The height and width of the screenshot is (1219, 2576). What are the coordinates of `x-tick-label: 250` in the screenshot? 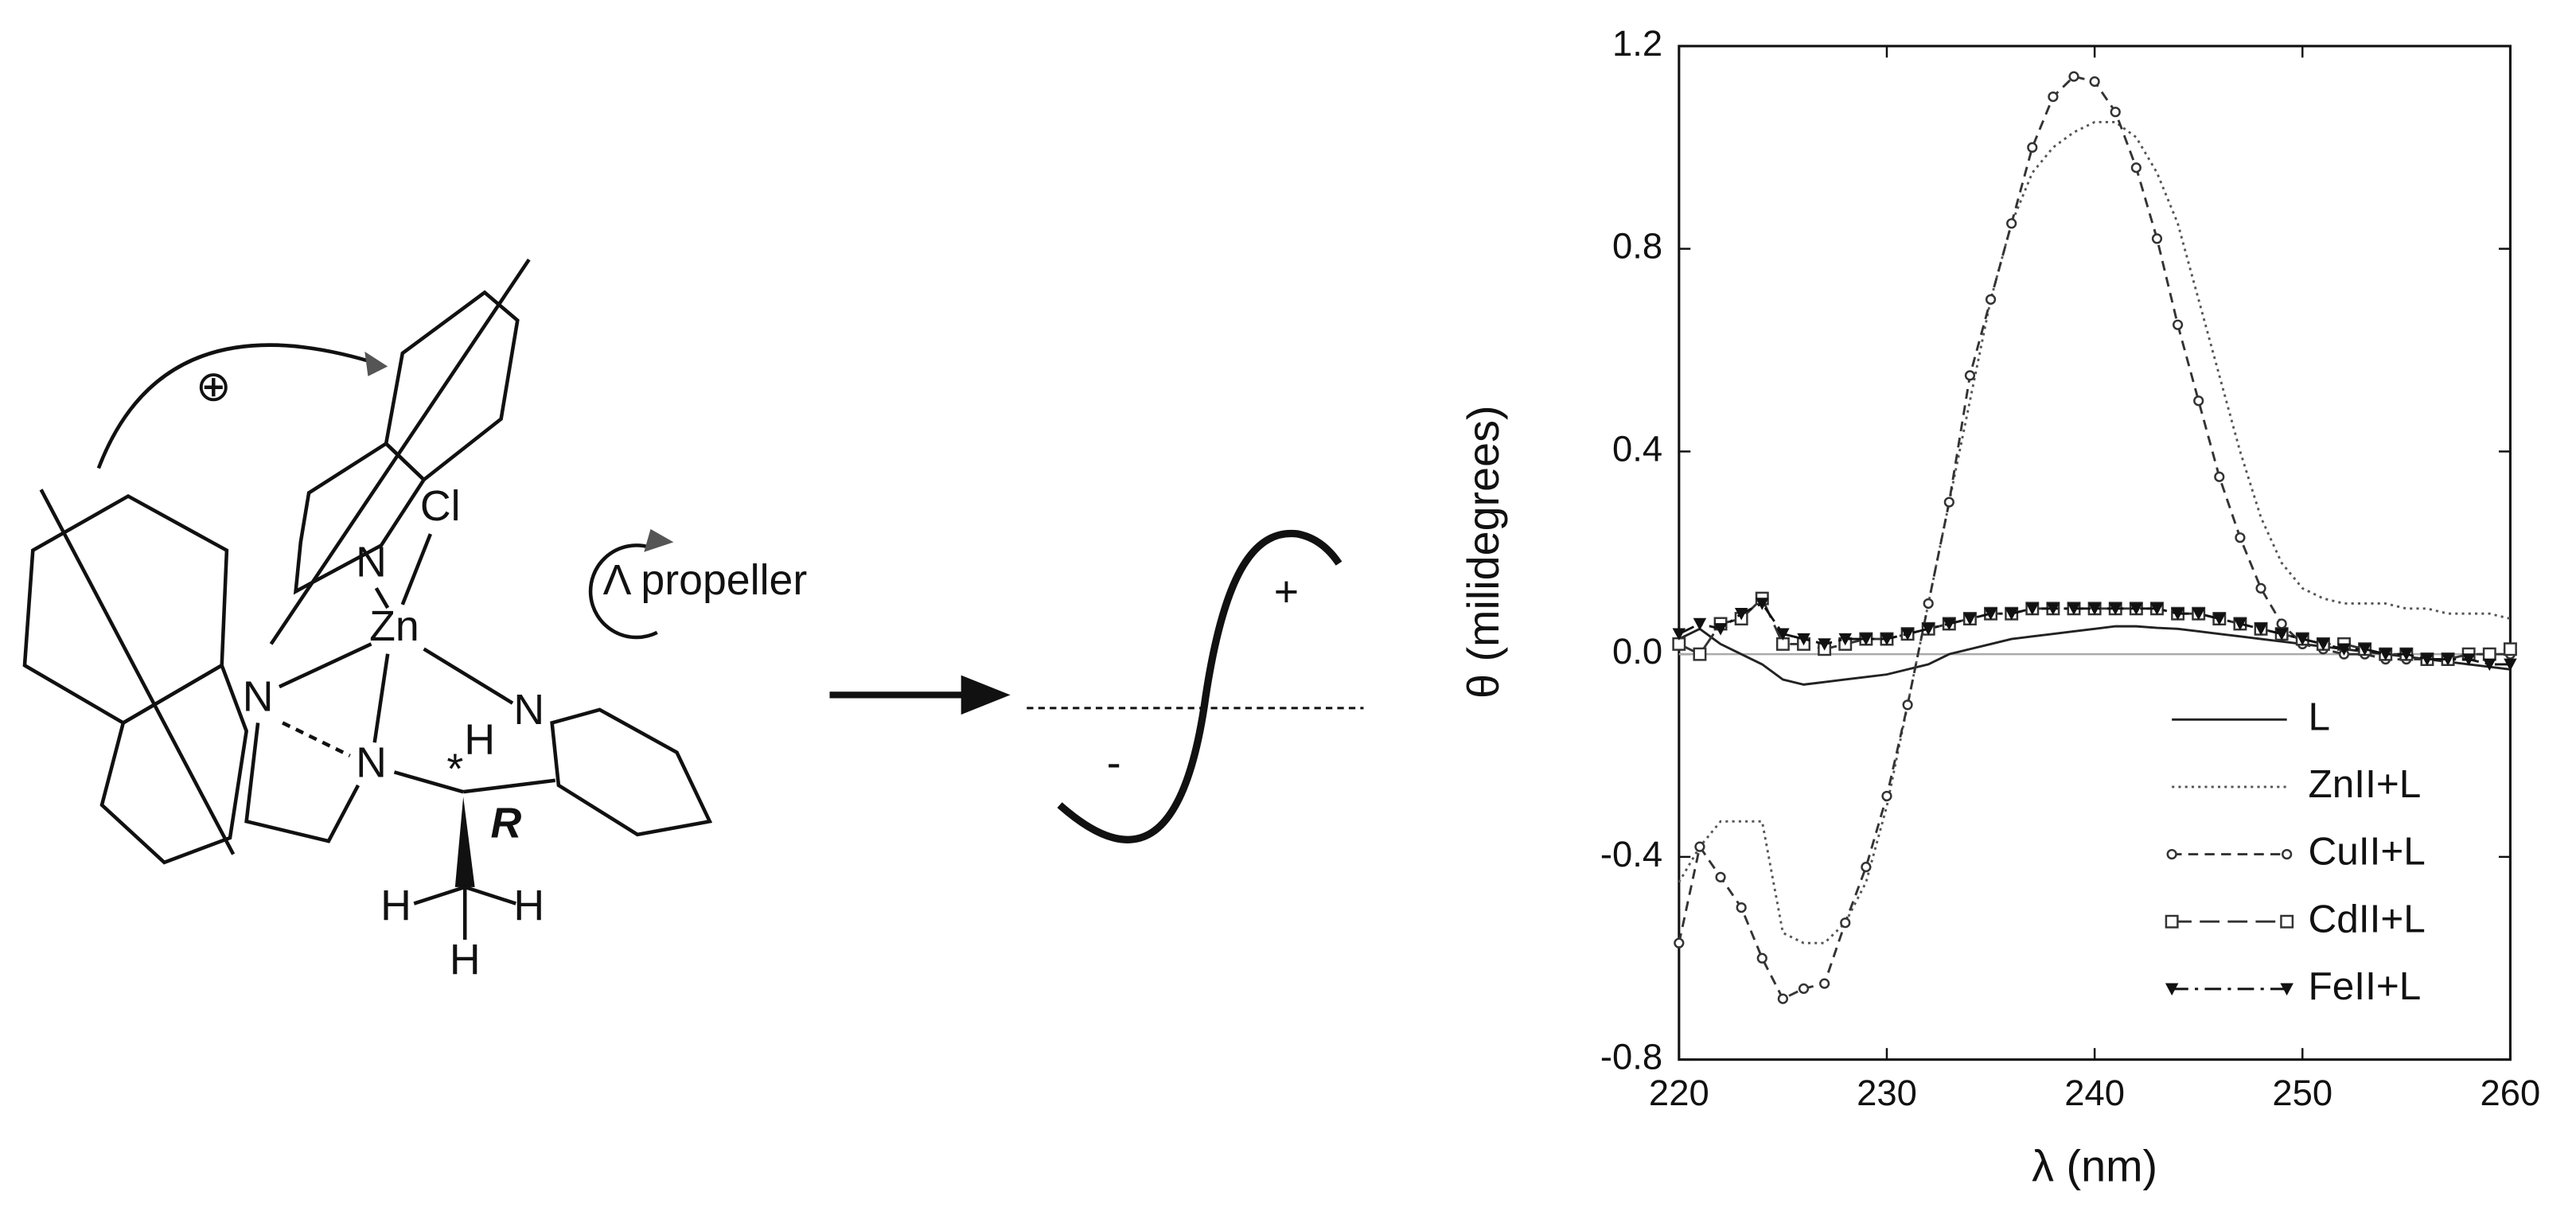 It's located at (2302, 1093).